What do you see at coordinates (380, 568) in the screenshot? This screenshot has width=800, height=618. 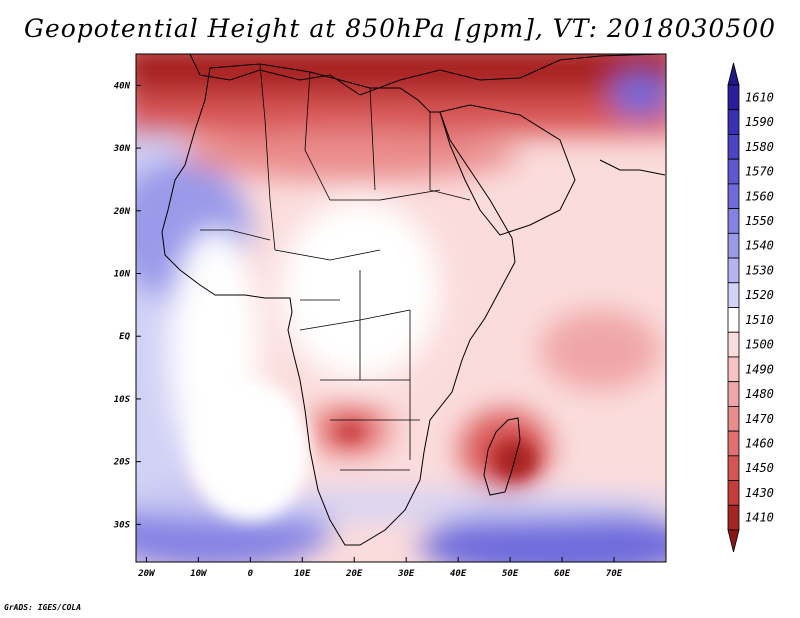 I see `longitude-ticks: 20W 10W 0 10E 20E 30E 40E 50E 60E 70E` at bounding box center [380, 568].